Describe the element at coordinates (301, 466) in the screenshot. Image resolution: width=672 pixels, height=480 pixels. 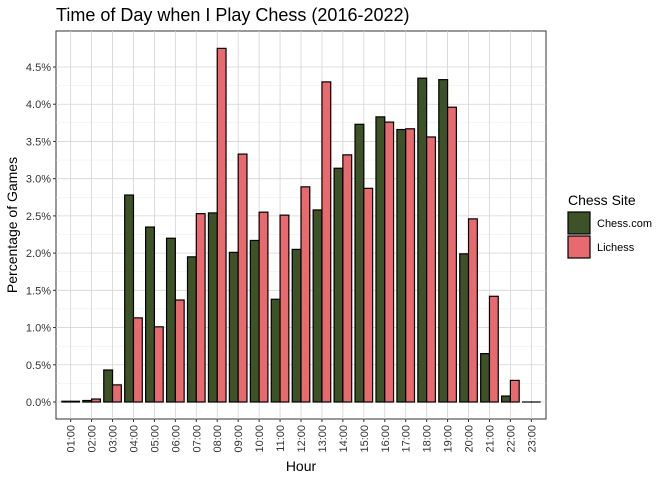
I see `x-axis-title: Hour` at that location.